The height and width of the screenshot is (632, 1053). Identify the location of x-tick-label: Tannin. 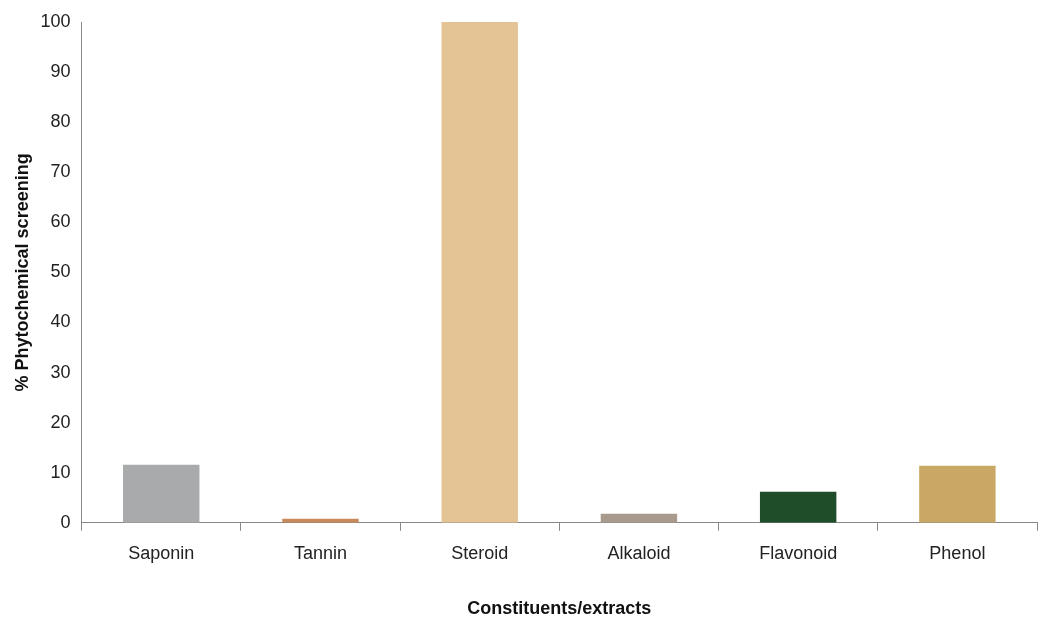
(320, 552).